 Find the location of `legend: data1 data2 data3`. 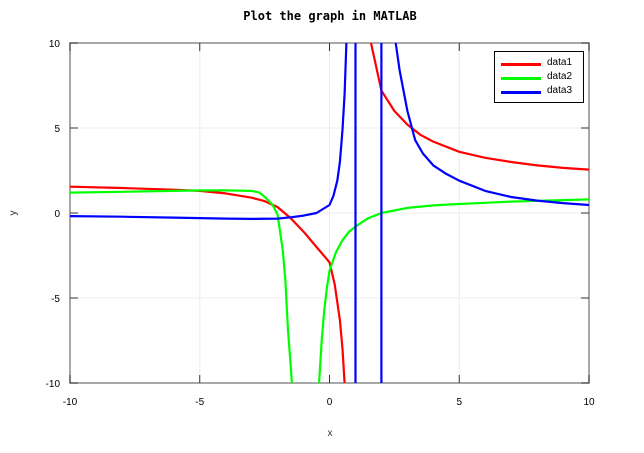

legend: data1 data2 data3 is located at coordinates (539, 77).